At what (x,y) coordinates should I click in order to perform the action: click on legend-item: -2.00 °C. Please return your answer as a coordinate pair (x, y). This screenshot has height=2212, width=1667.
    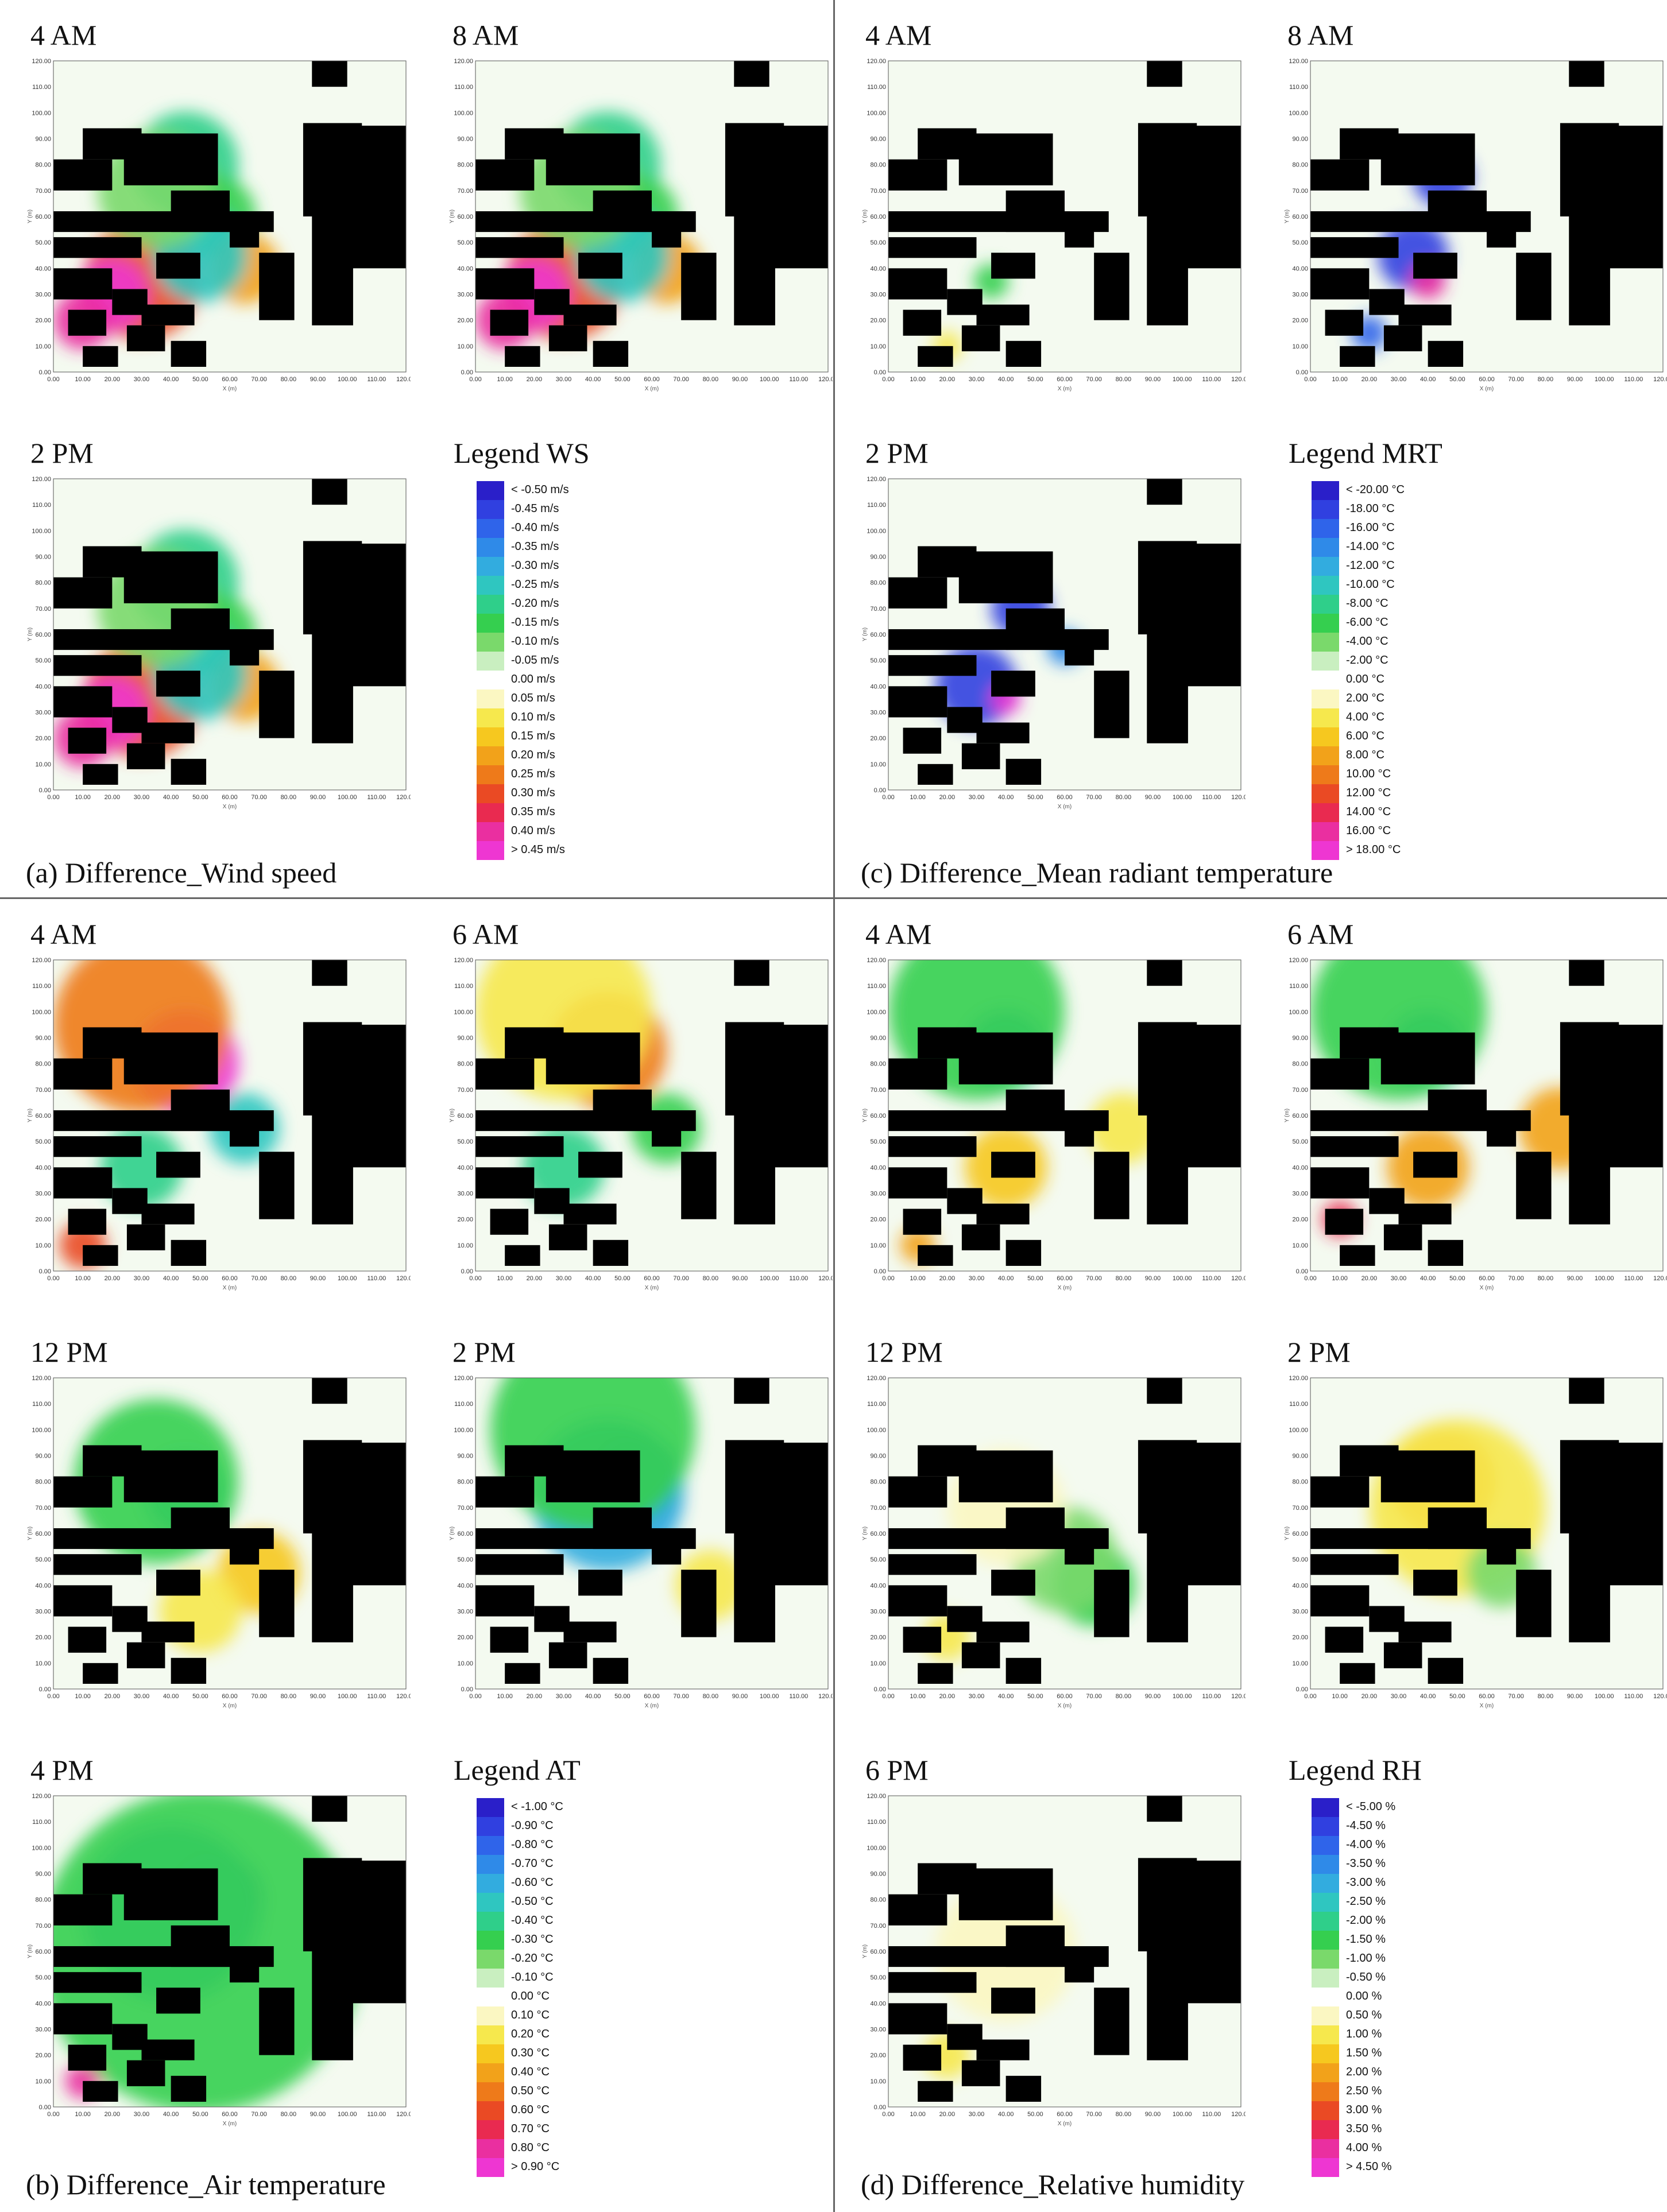
    Looking at the image, I should click on (1367, 660).